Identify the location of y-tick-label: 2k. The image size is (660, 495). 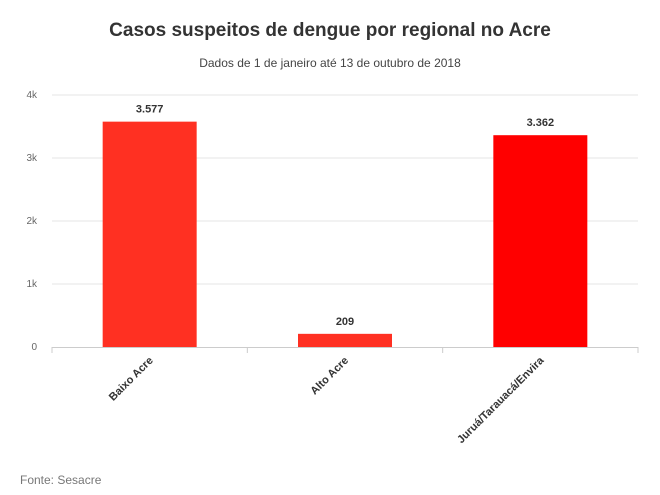
(32, 221).